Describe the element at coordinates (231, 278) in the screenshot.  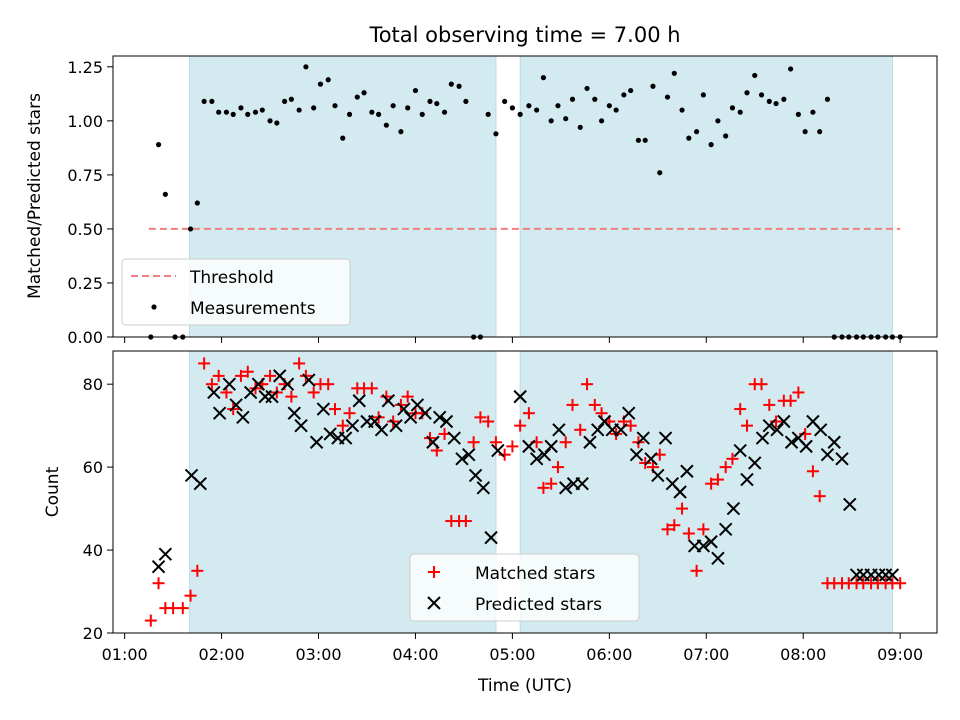
I see `legend-threshold-label: Threshold` at that location.